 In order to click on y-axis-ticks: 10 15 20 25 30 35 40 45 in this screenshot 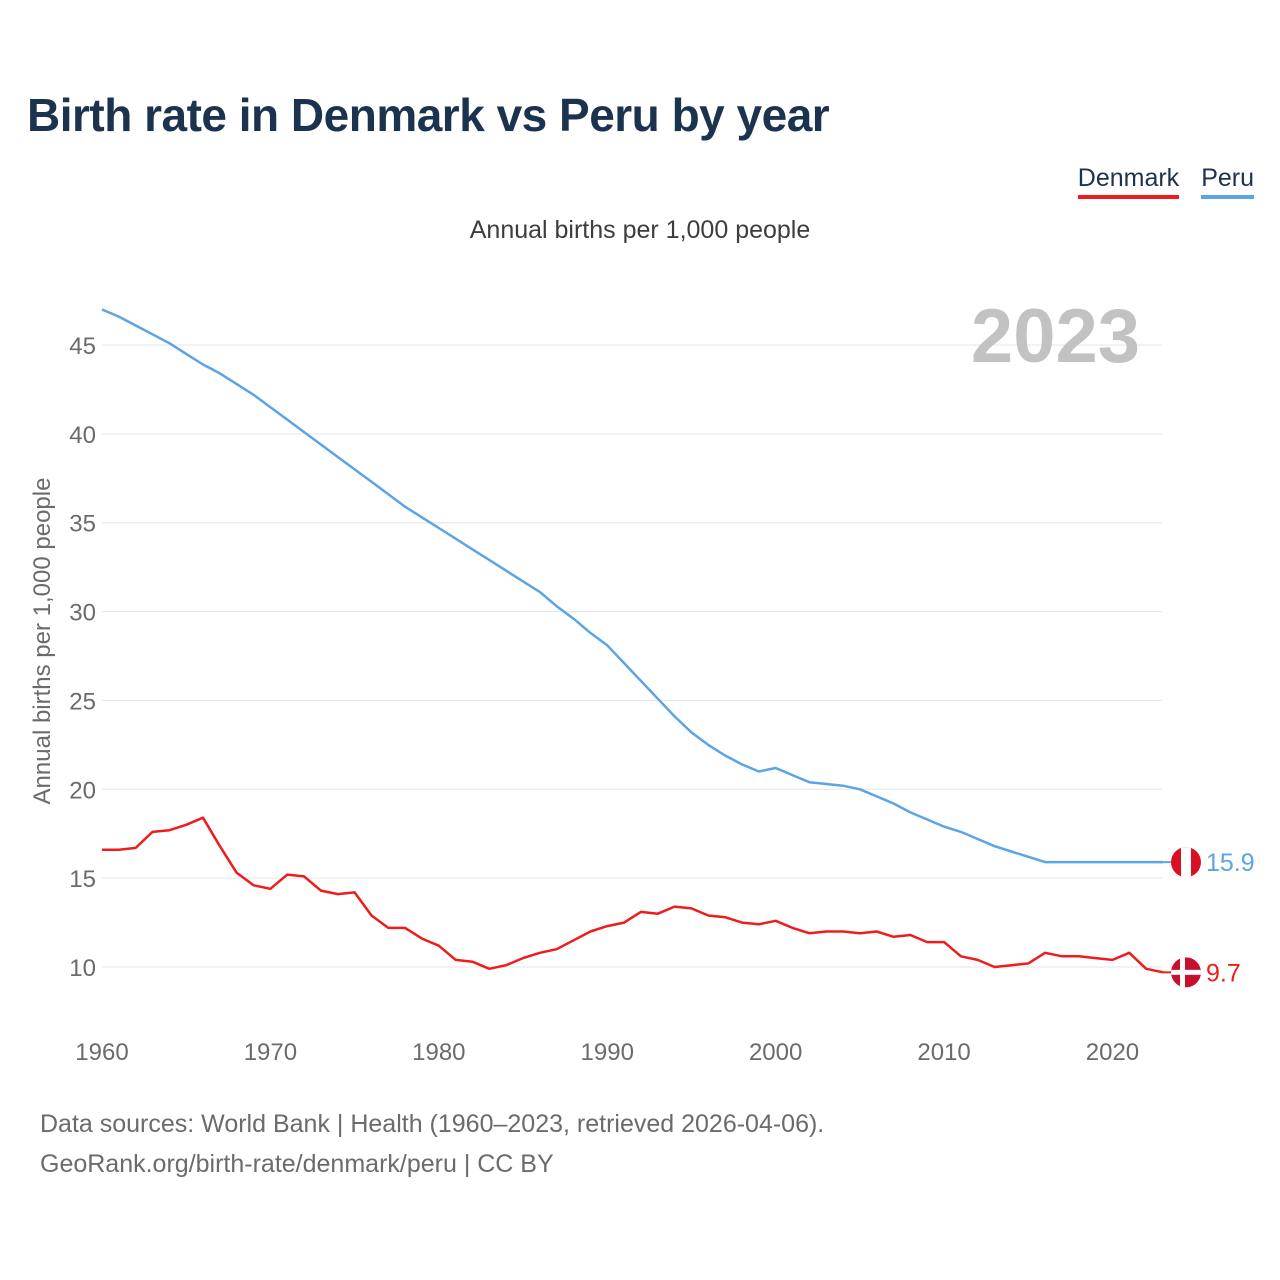, I will do `click(82, 657)`.